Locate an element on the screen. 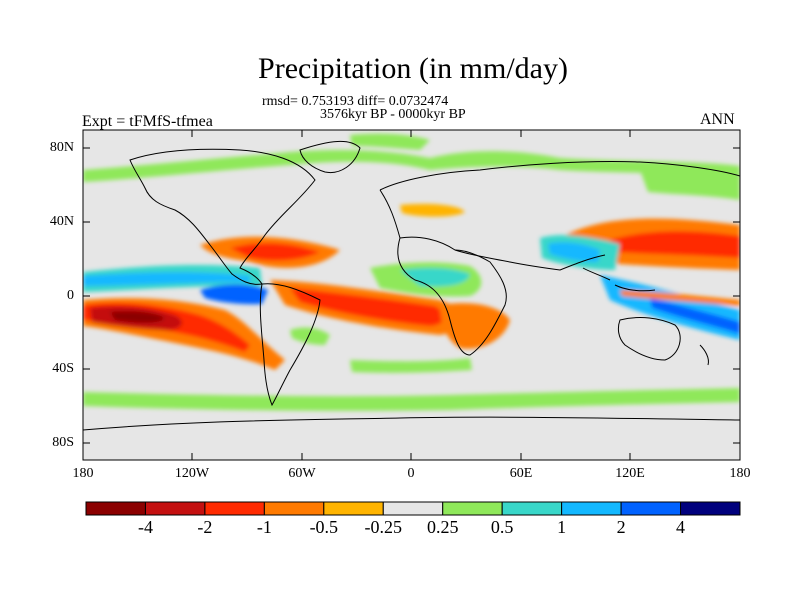 The width and height of the screenshot is (800, 600). x-tick-label: 60E is located at coordinates (521, 473).